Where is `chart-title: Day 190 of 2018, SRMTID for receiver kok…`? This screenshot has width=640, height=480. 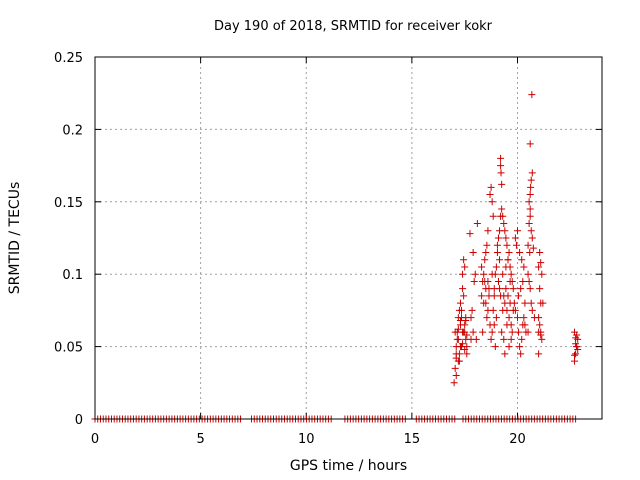 chart-title: Day 190 of 2018, SRMTID for receiver kok… is located at coordinates (353, 26).